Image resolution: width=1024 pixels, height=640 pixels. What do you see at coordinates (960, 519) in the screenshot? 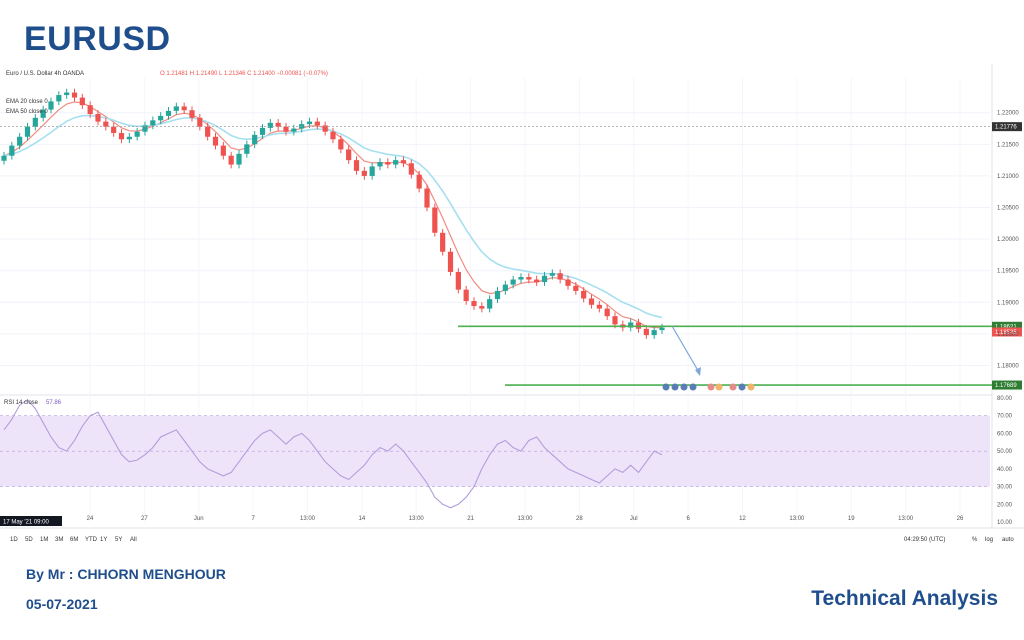
I see `x-tick-label: 26` at bounding box center [960, 519].